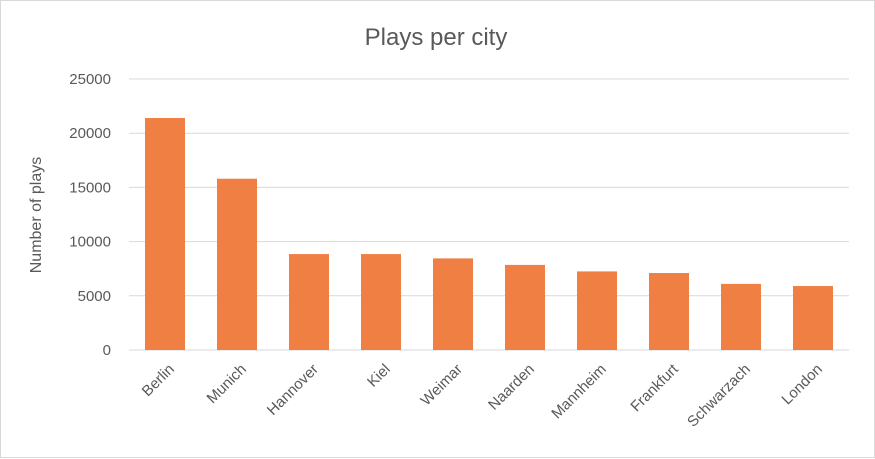 The image size is (875, 459). What do you see at coordinates (165, 234) in the screenshot?
I see `bar-berlin` at bounding box center [165, 234].